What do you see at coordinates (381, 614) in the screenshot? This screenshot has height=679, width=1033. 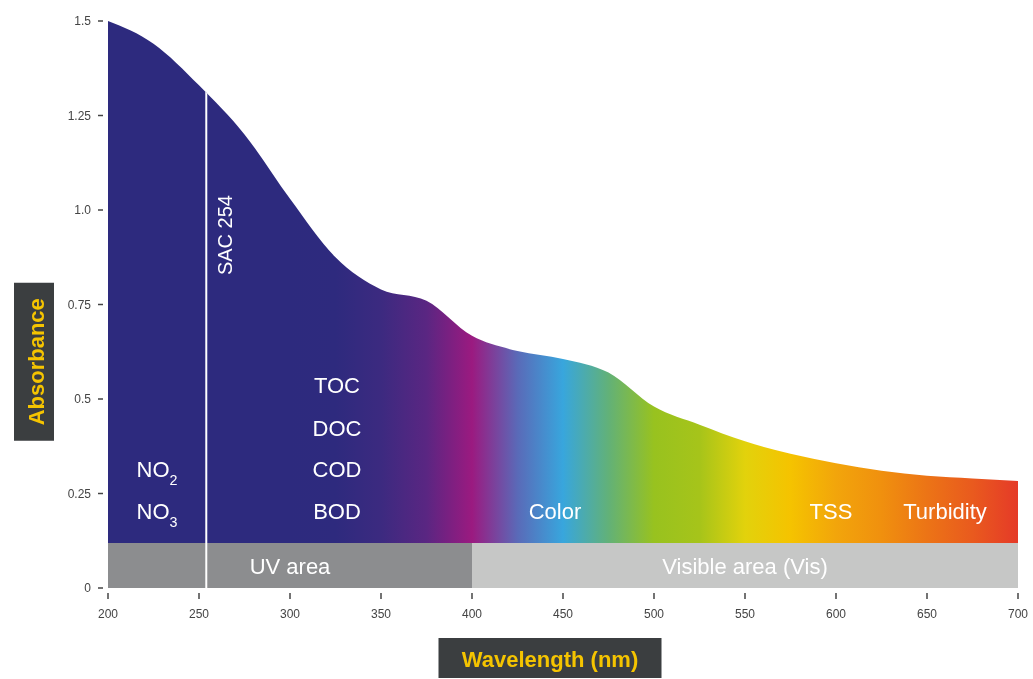 I see `x-tick-label: 350` at bounding box center [381, 614].